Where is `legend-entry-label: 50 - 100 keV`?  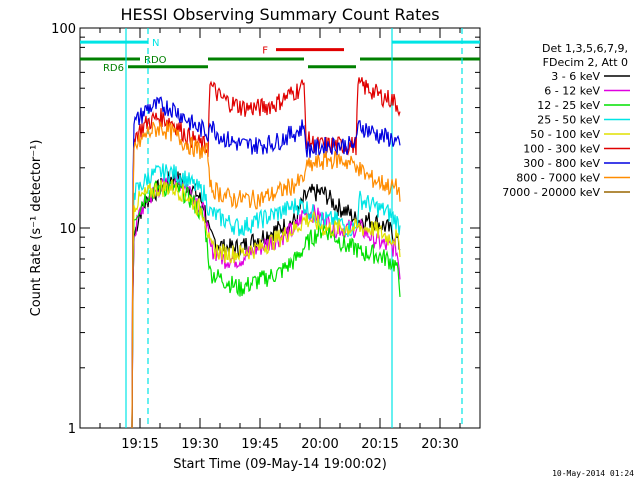 legend-entry-label: 50 - 100 keV is located at coordinates (565, 134).